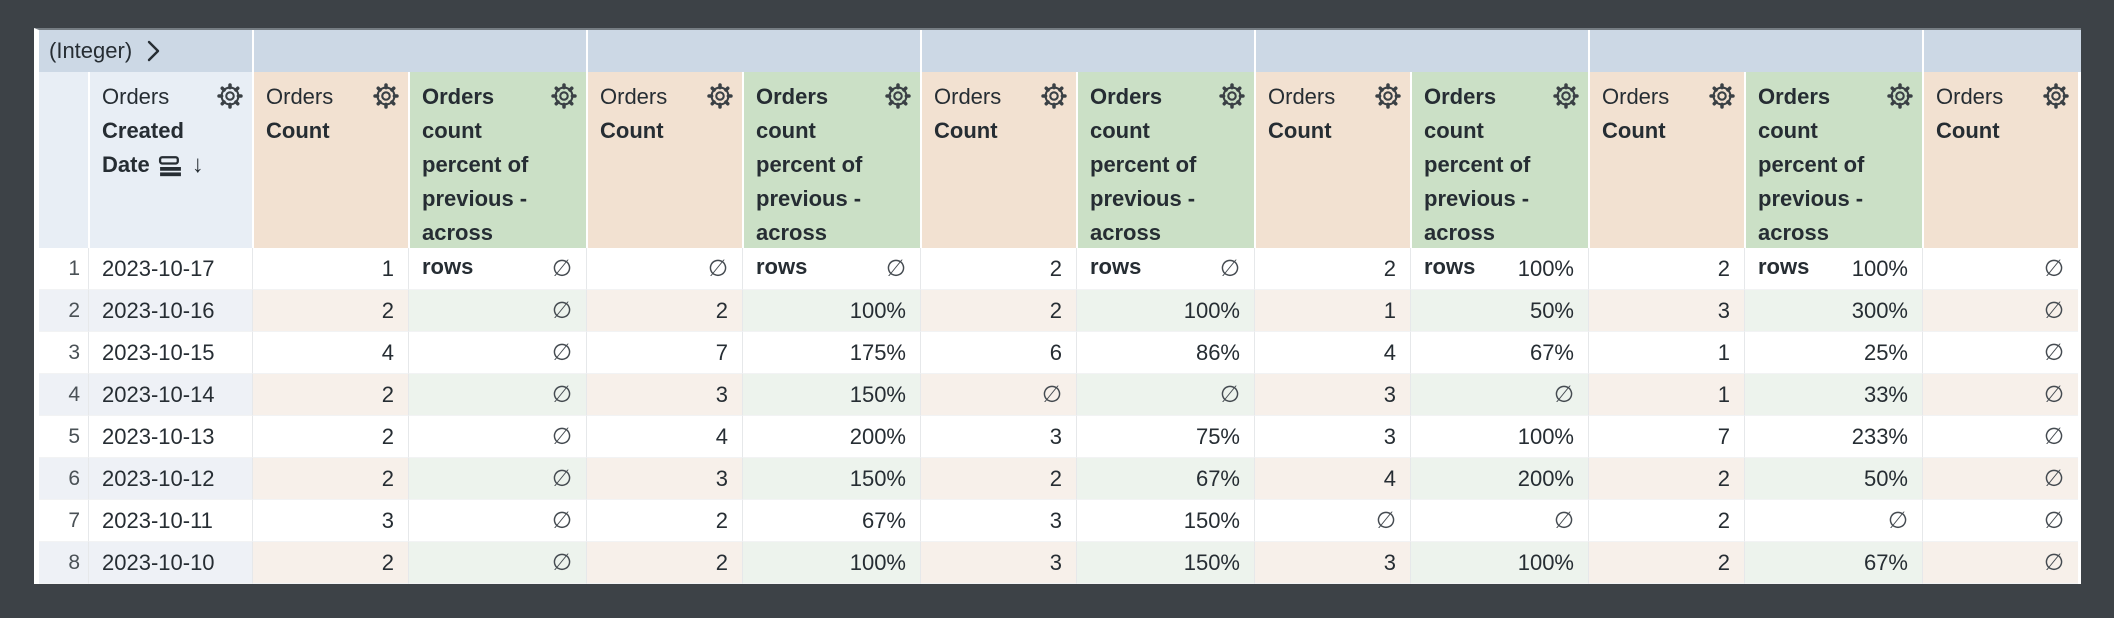 Image resolution: width=2114 pixels, height=618 pixels. What do you see at coordinates (1165, 353) in the screenshot?
I see `percent-cell: 86%` at bounding box center [1165, 353].